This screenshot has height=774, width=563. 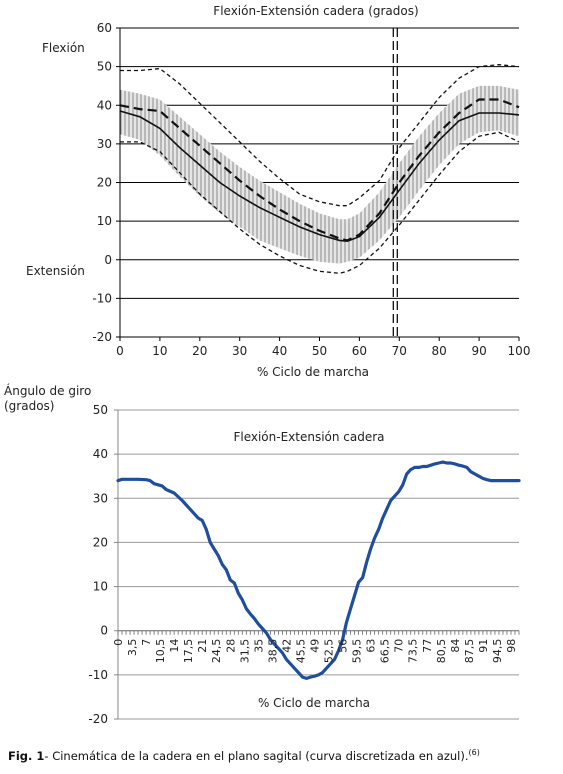 I want to click on chart-2-y-tick-label: 30, so click(x=100, y=498).